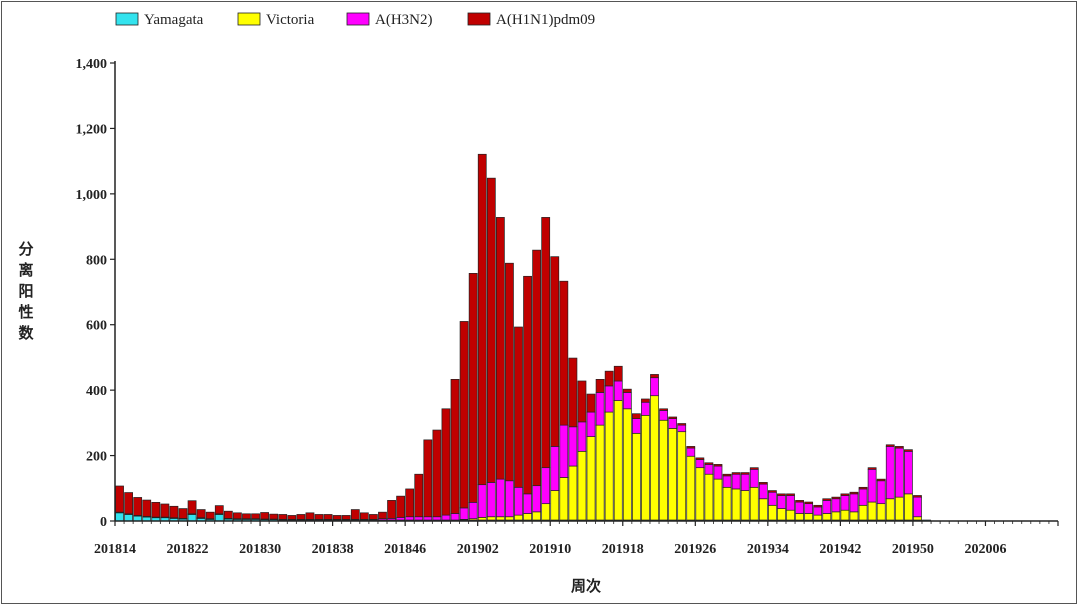 The height and width of the screenshot is (607, 1080). What do you see at coordinates (550, 549) in the screenshot?
I see `x-tick-label: 201910` at bounding box center [550, 549].